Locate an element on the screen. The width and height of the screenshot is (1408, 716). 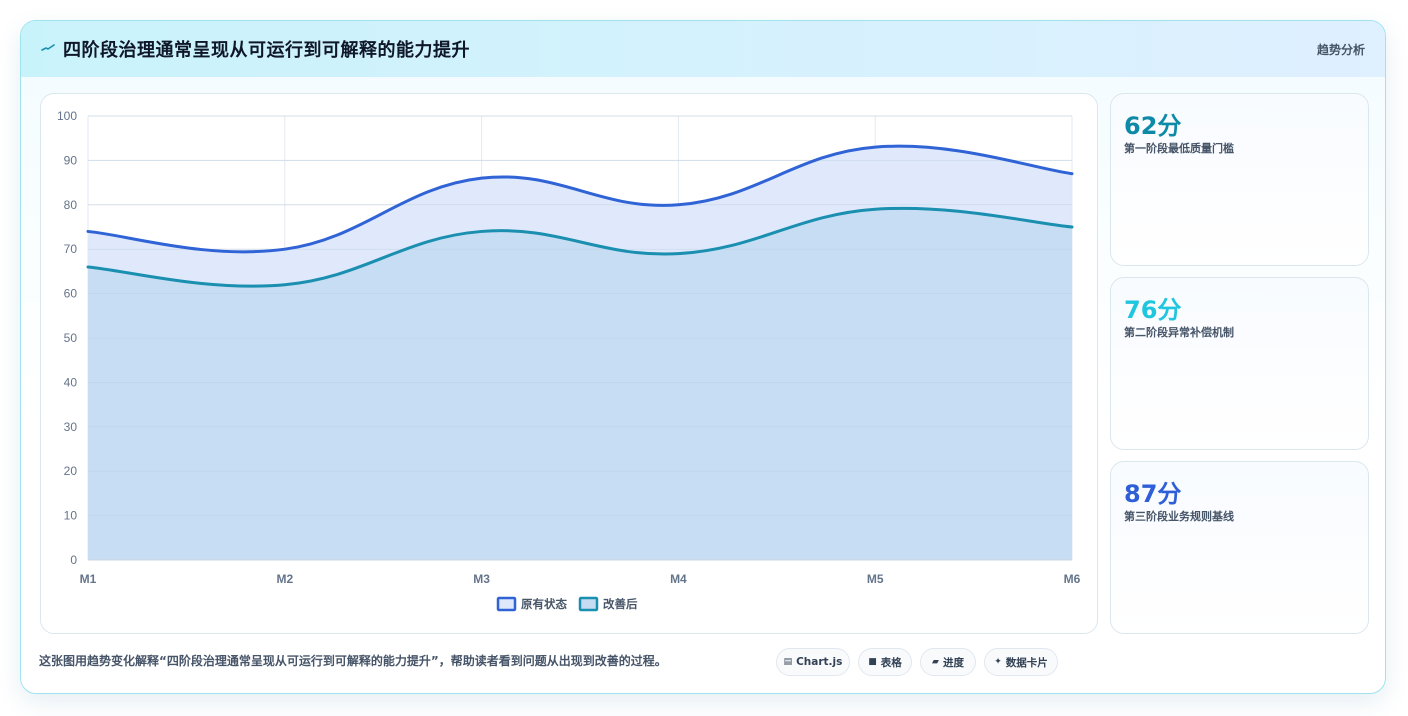
x-tick-label: M4 is located at coordinates (678, 579).